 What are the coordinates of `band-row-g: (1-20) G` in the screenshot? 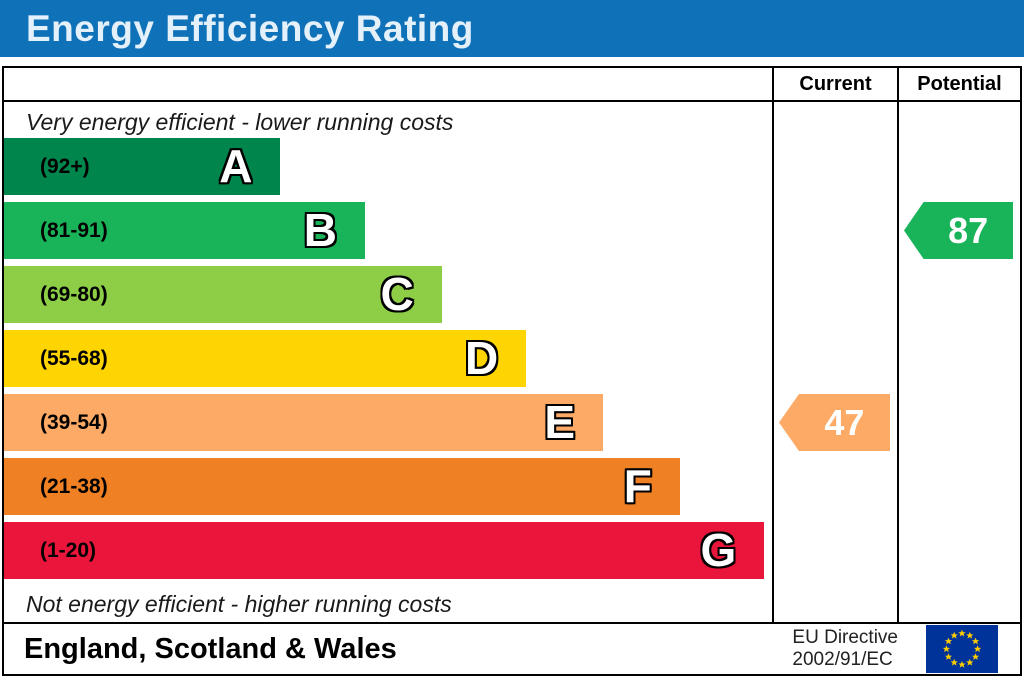 It's located at (384, 550).